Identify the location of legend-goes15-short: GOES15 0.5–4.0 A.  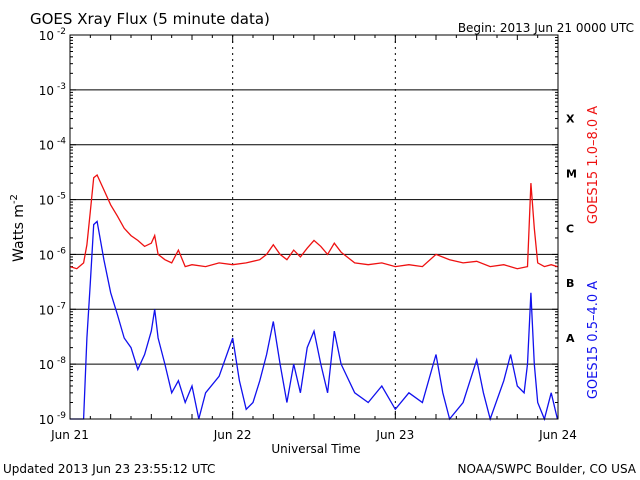
(593, 340).